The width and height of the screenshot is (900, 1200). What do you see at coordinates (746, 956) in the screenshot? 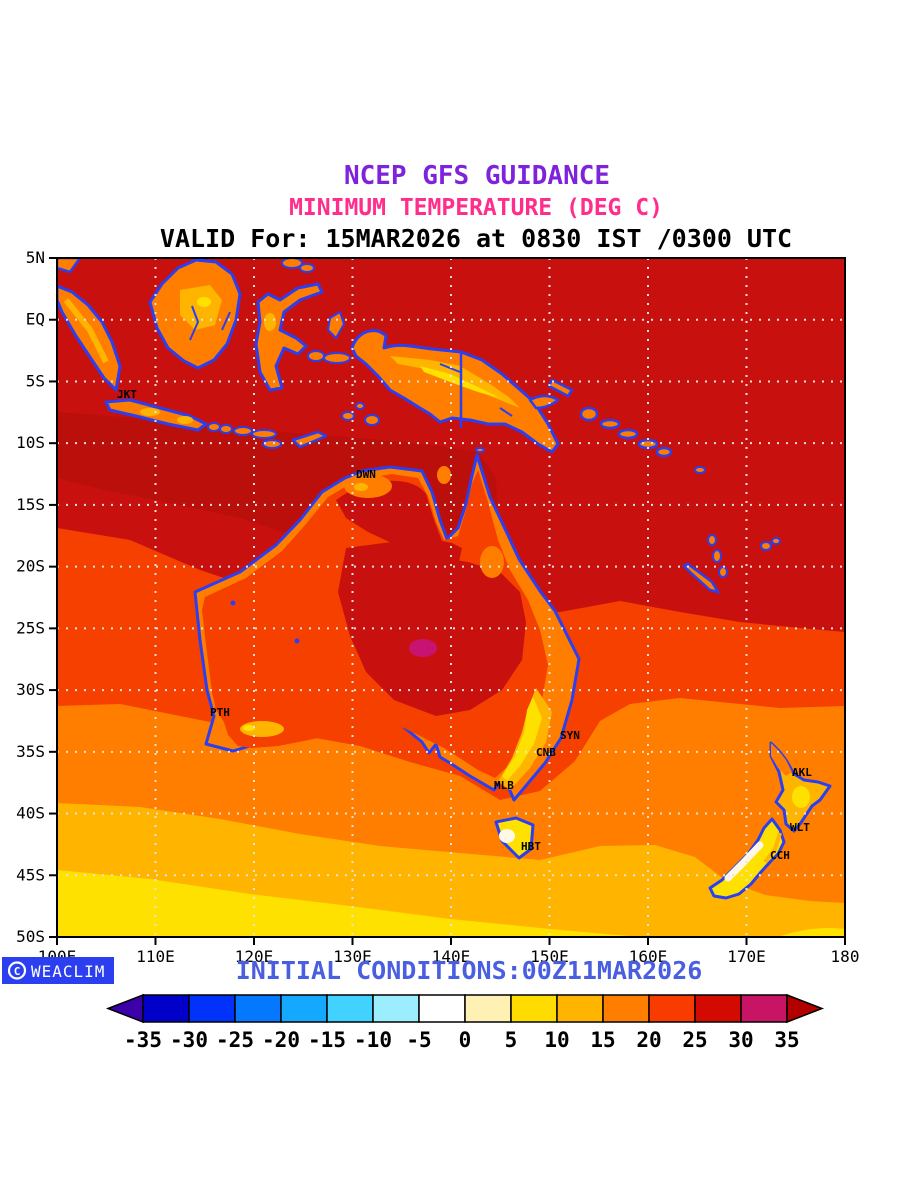
I see `x-axis-label: 170E` at bounding box center [746, 956].